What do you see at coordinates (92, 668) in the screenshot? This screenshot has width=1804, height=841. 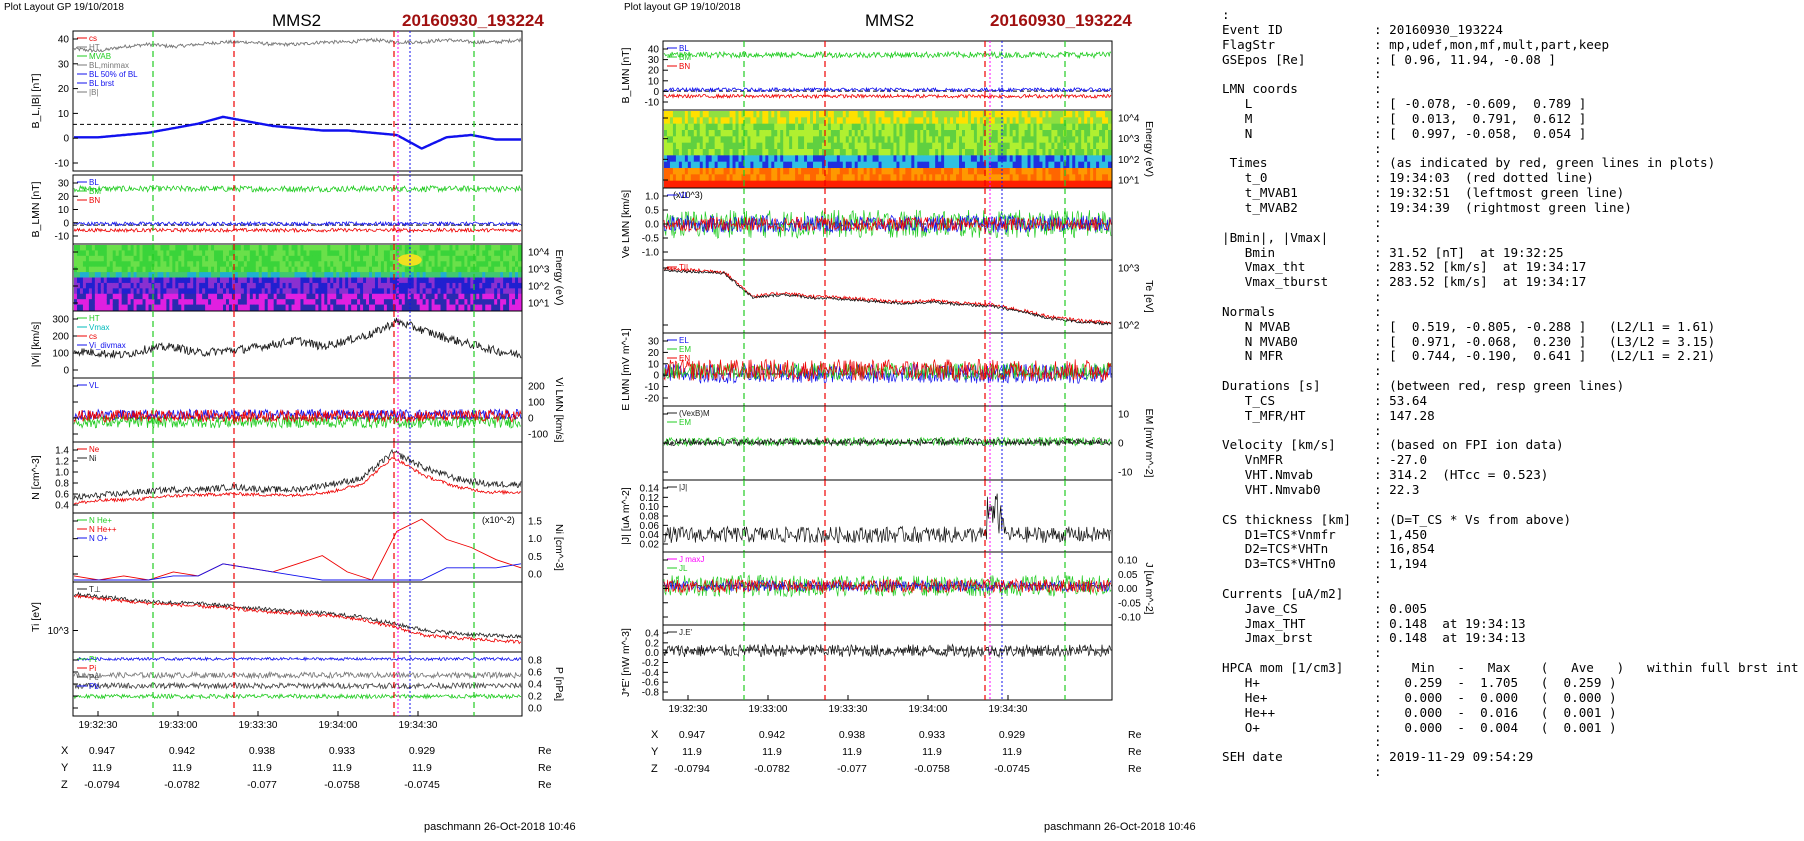 I see `legend-entry: Pi` at bounding box center [92, 668].